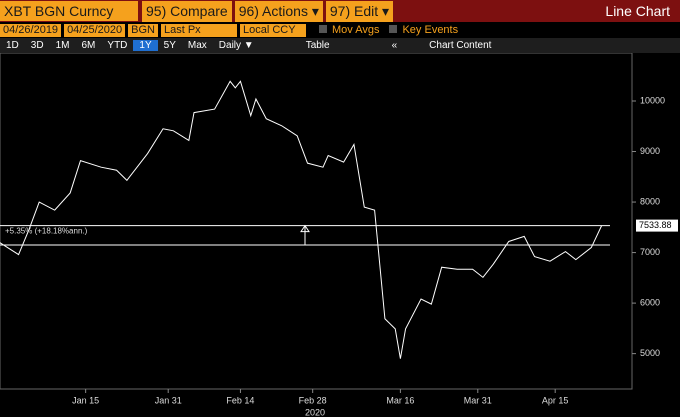 The width and height of the screenshot is (680, 417). I want to click on y-tick-label: 7000, so click(650, 252).